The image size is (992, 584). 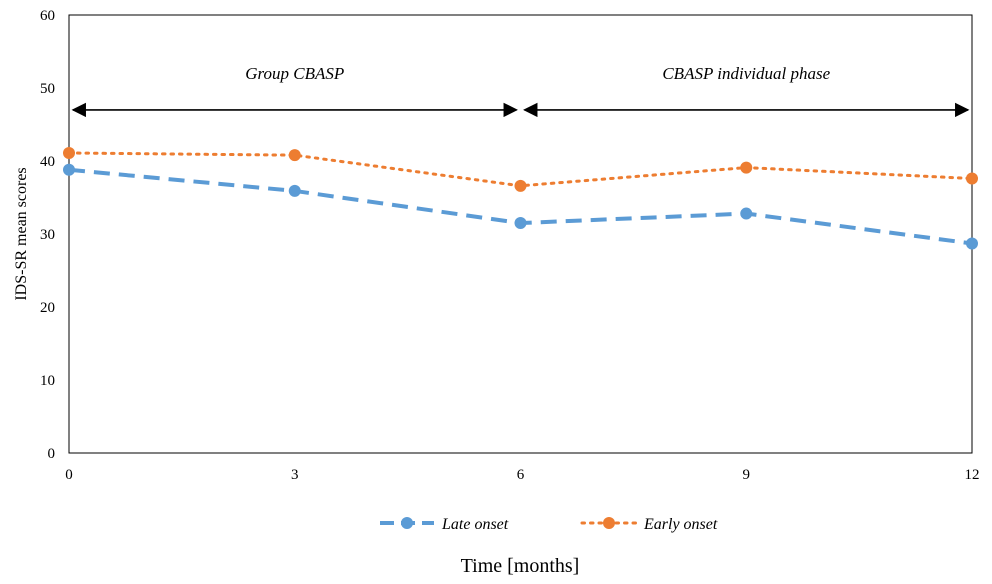 What do you see at coordinates (21, 233) in the screenshot?
I see `y-axis-label: IDS-SR mean scores` at bounding box center [21, 233].